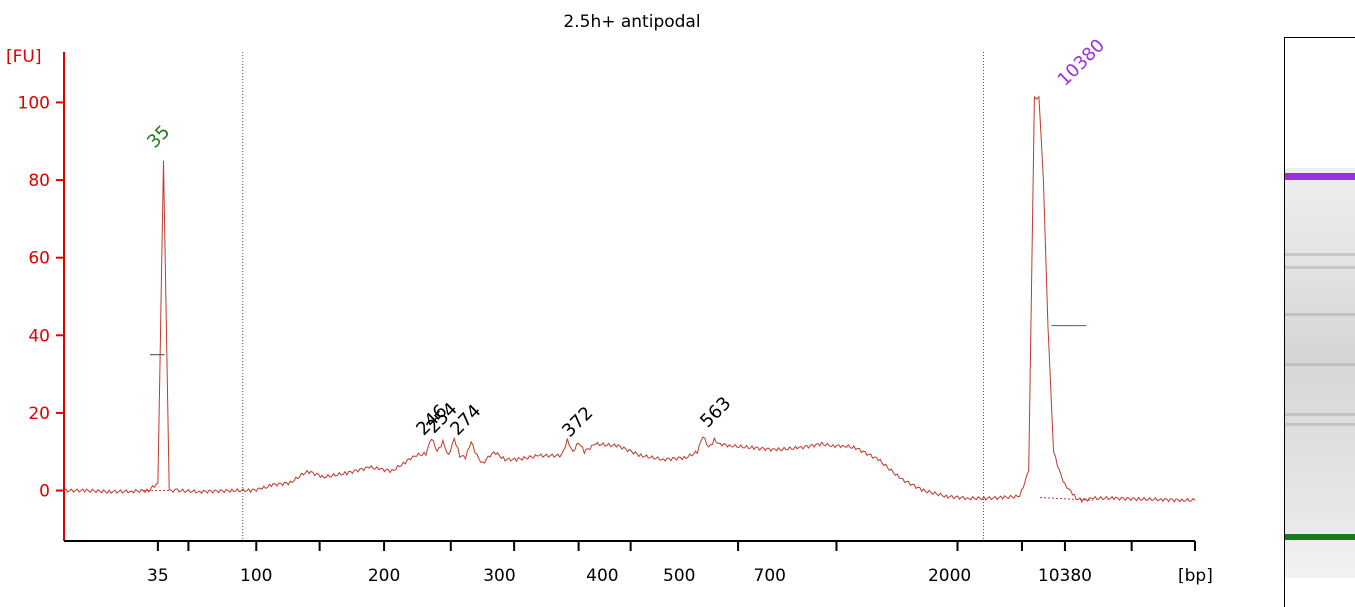 This screenshot has width=1355, height=607. I want to click on x-axis-ticks: 35 100 200 300 400 500 700 2000 10380, so click(671, 563).